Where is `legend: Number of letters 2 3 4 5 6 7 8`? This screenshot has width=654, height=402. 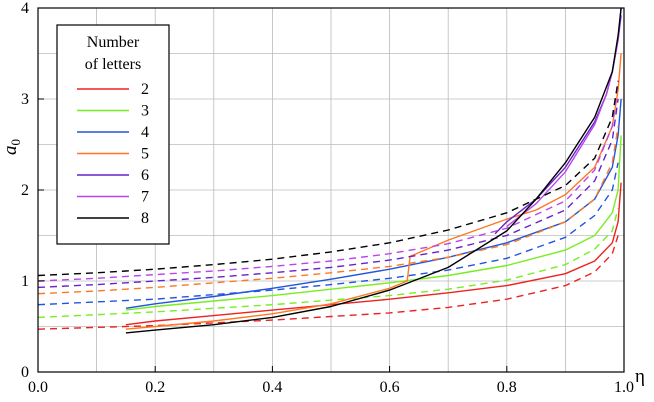
legend: Number of letters 2 3 4 5 6 7 8 is located at coordinates (113, 134).